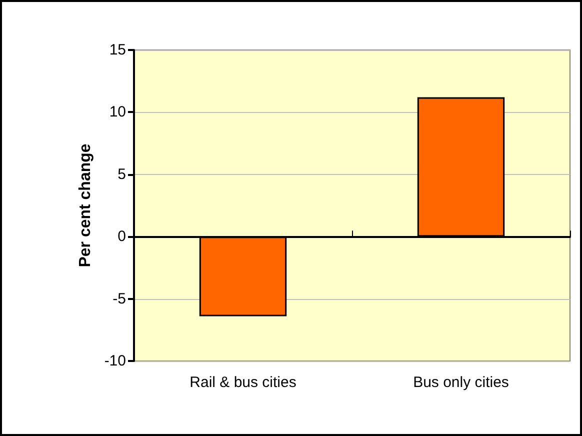  What do you see at coordinates (115, 361) in the screenshot?
I see `y-tick-label: -10` at bounding box center [115, 361].